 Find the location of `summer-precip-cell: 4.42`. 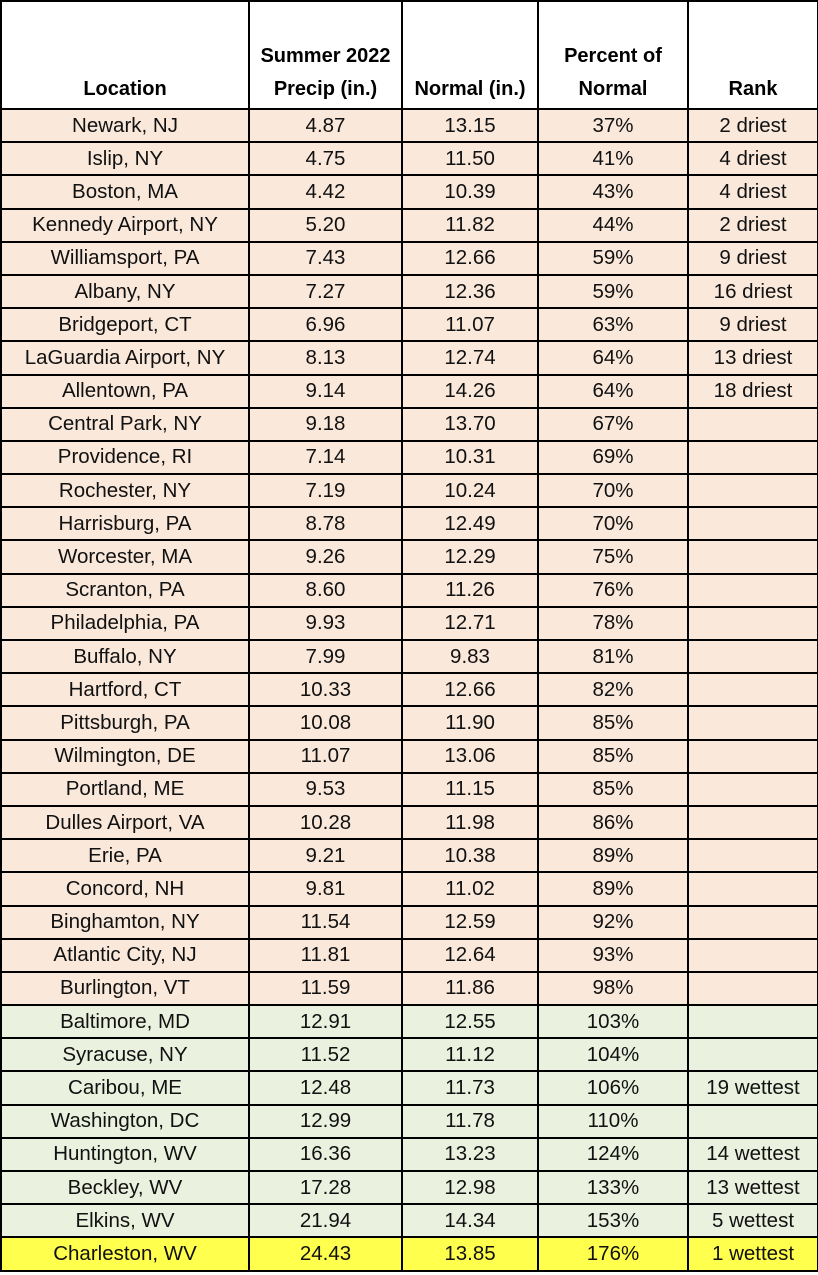

summer-precip-cell: 4.42 is located at coordinates (325, 192).